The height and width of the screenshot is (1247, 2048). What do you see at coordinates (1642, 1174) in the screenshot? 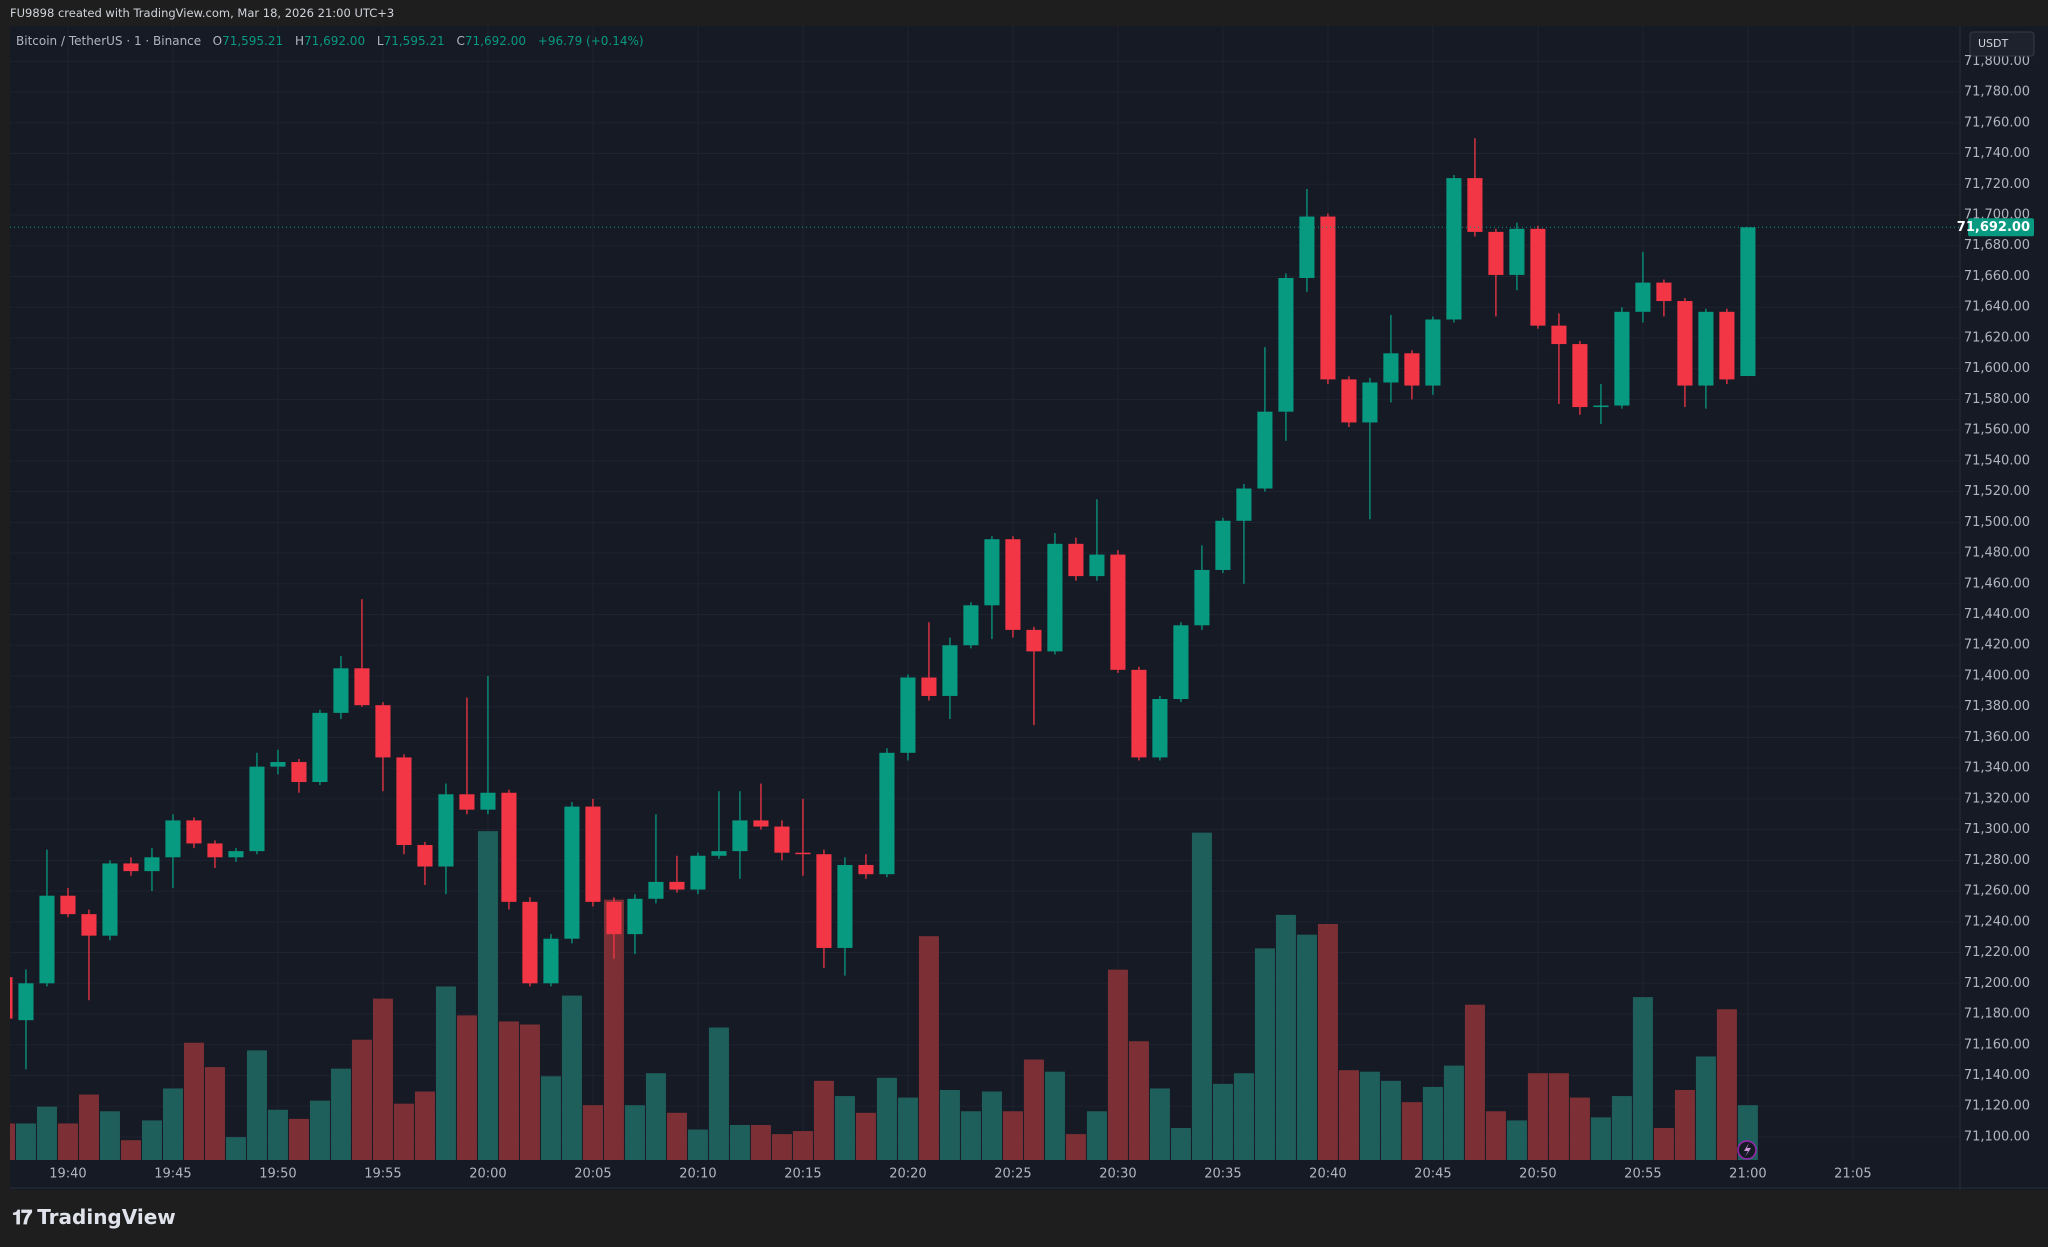
I see `x-tick-label: 20:55` at bounding box center [1642, 1174].